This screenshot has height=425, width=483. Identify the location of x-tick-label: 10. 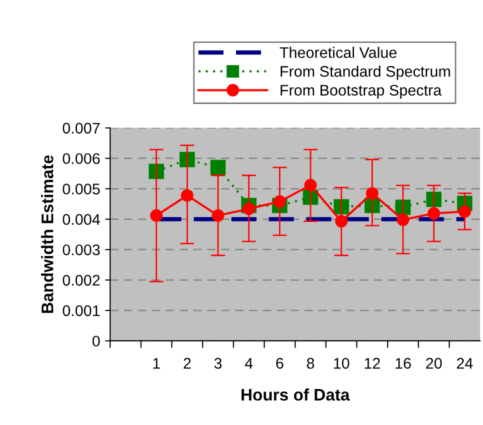
(342, 363).